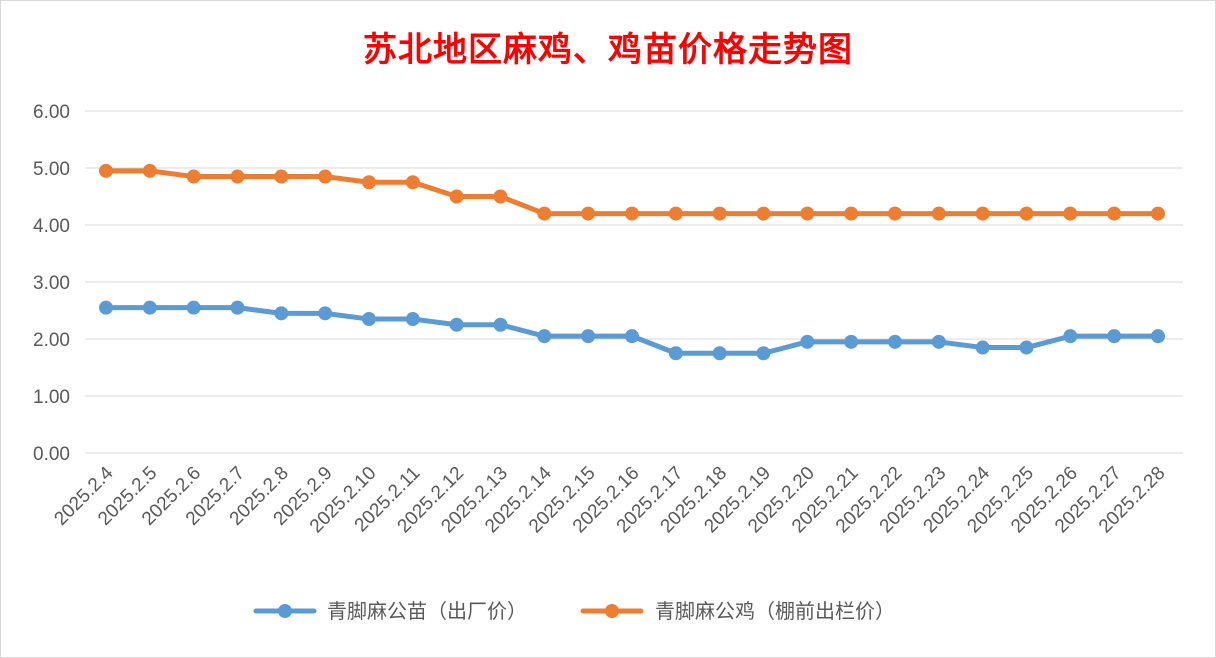 This screenshot has height=658, width=1216. I want to click on y-tick-label: 5.00, so click(51, 169).